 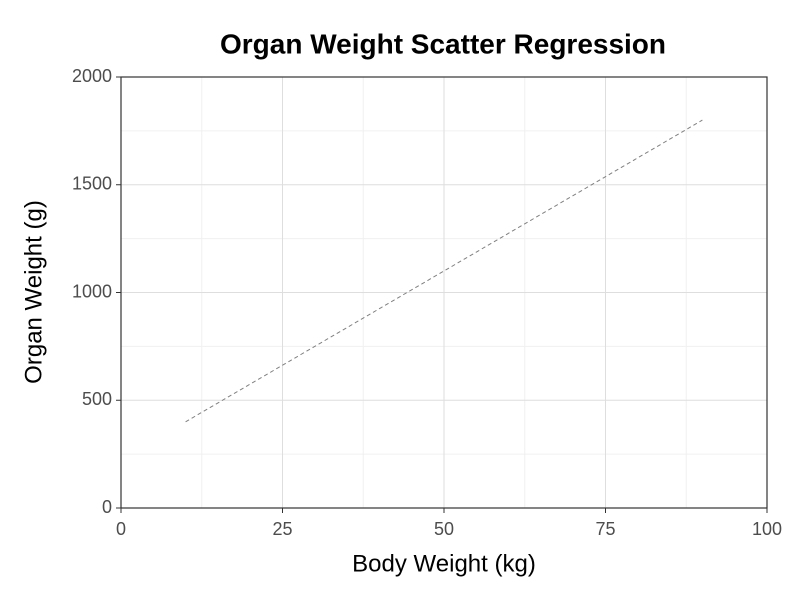 What do you see at coordinates (97, 399) in the screenshot?
I see `y-tick-label: 500` at bounding box center [97, 399].